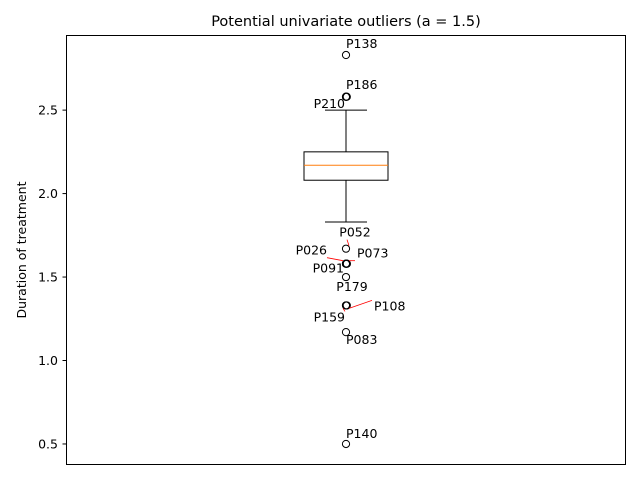  I want to click on y-axis-label: Duration of treatment, so click(21, 249).